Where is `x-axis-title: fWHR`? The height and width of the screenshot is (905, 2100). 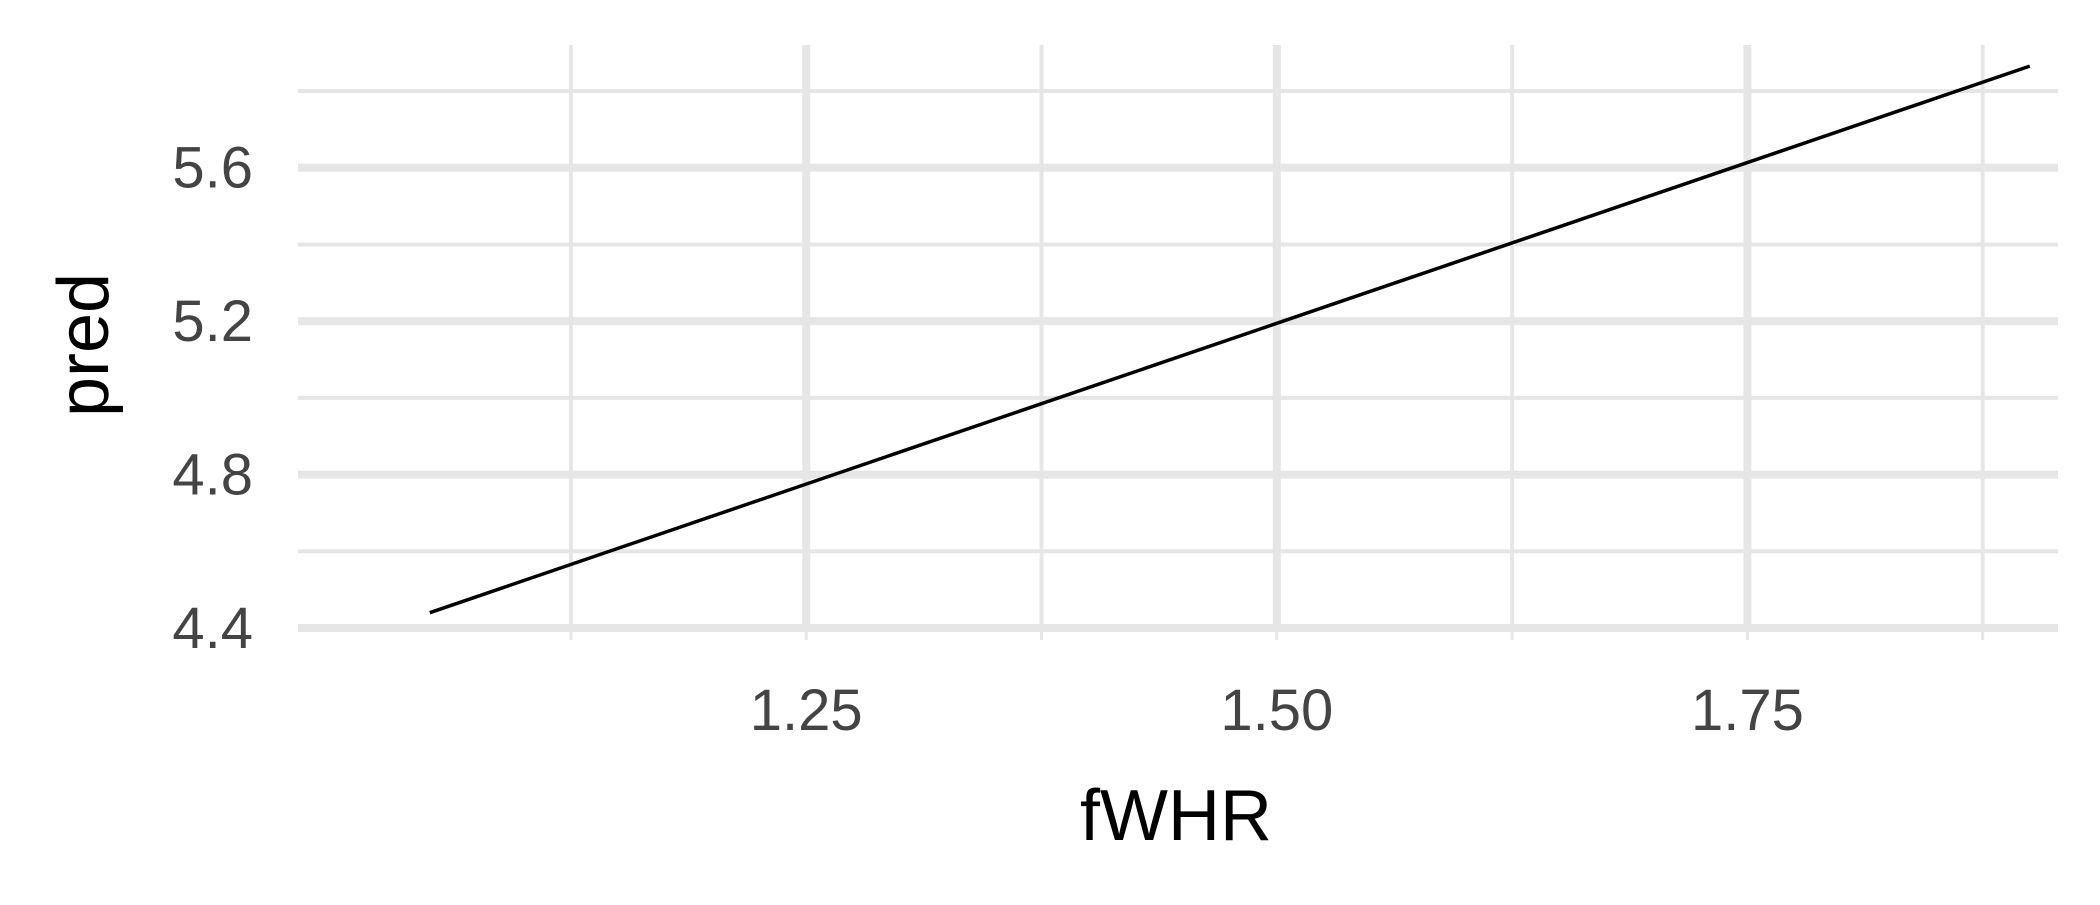 x-axis-title: fWHR is located at coordinates (1176, 816).